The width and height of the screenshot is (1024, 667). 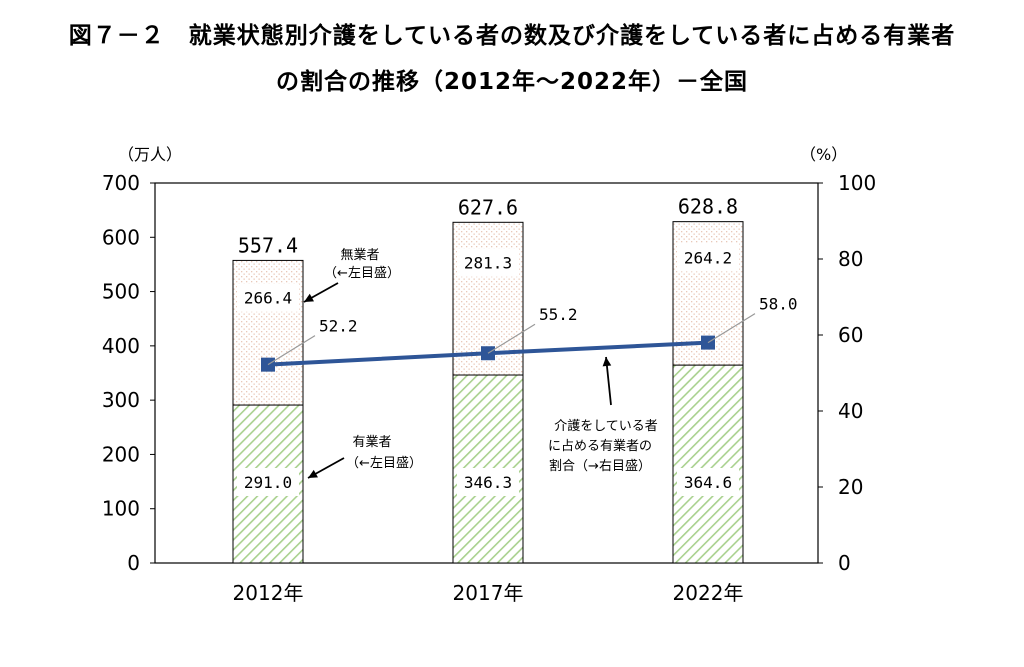 What do you see at coordinates (606, 426) in the screenshot?
I see `annotation-ratio-line1: 介護をしている者` at bounding box center [606, 426].